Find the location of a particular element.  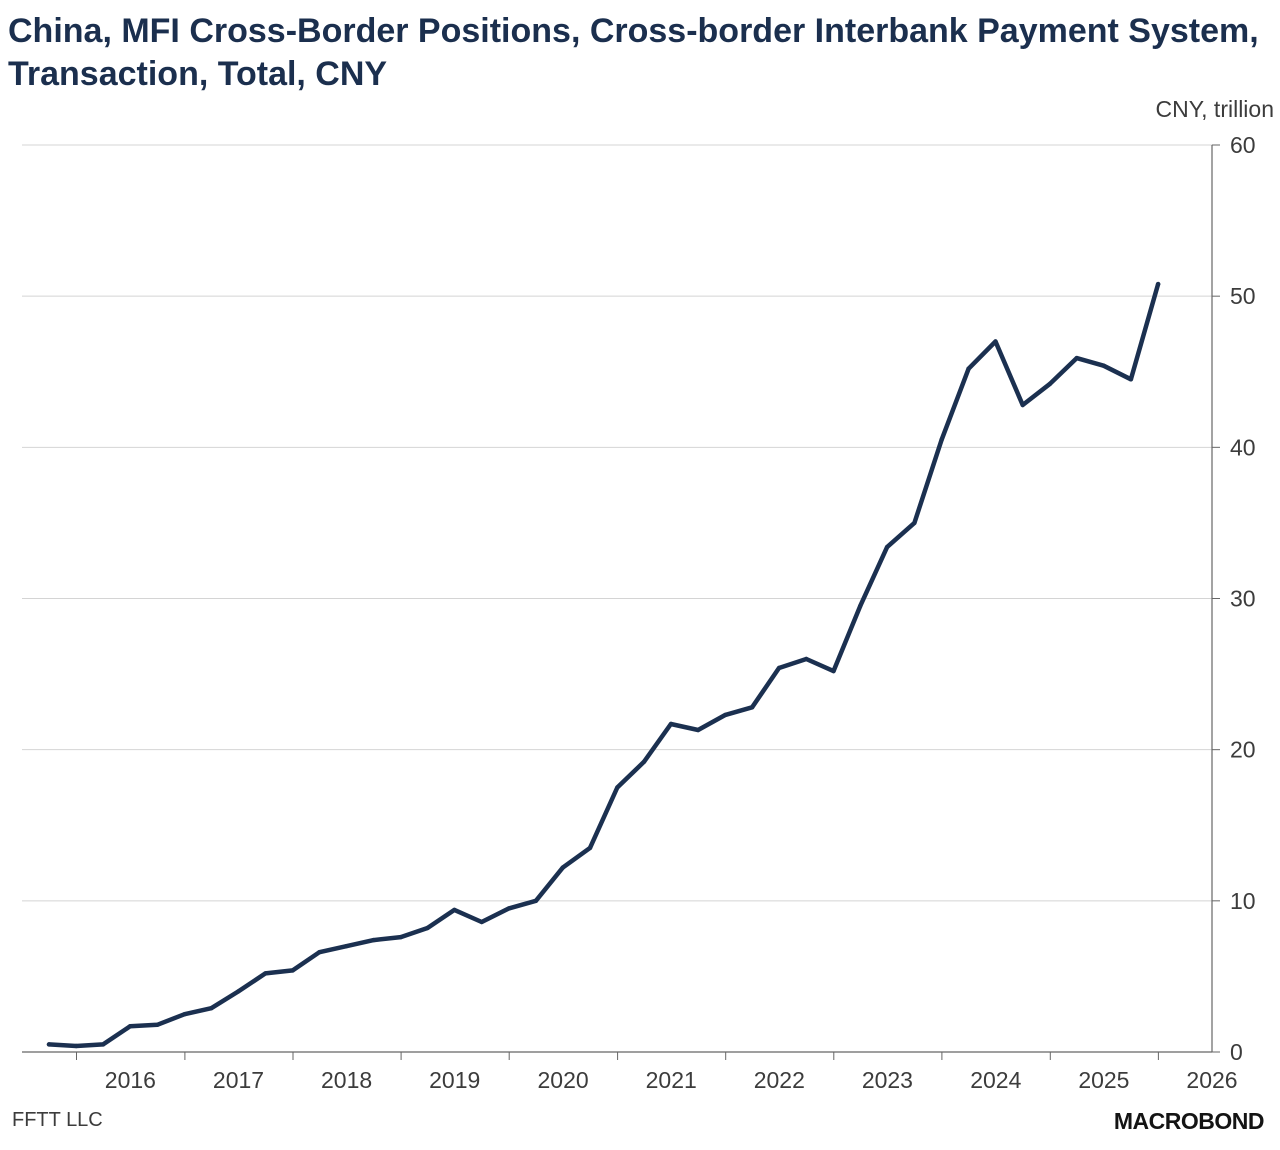

y-tick-label-60: 60 is located at coordinates (1243, 145).